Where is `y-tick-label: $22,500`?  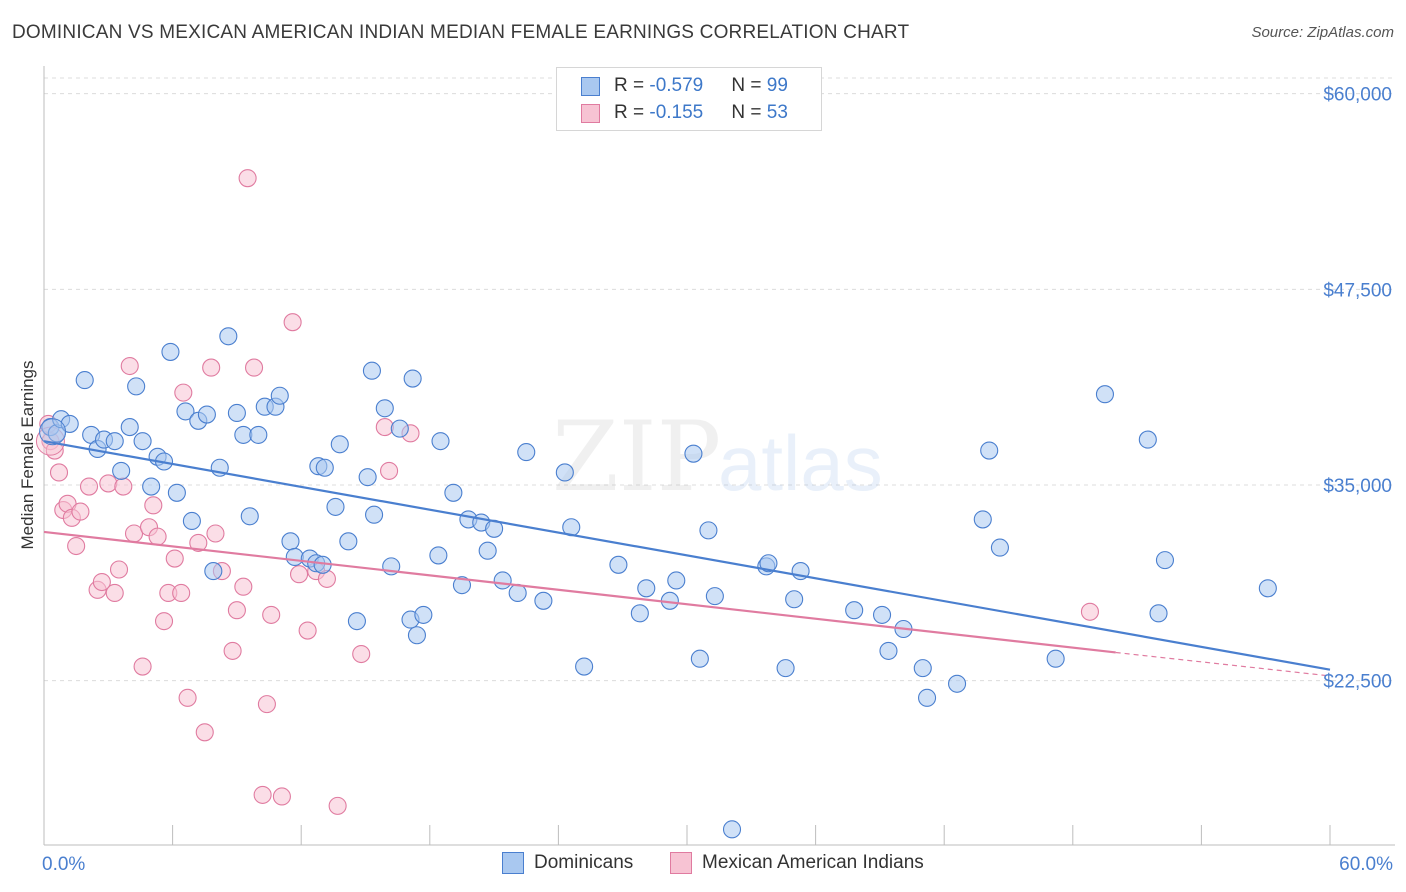
y-tick-label: $22,500 is located at coordinates (1357, 682).